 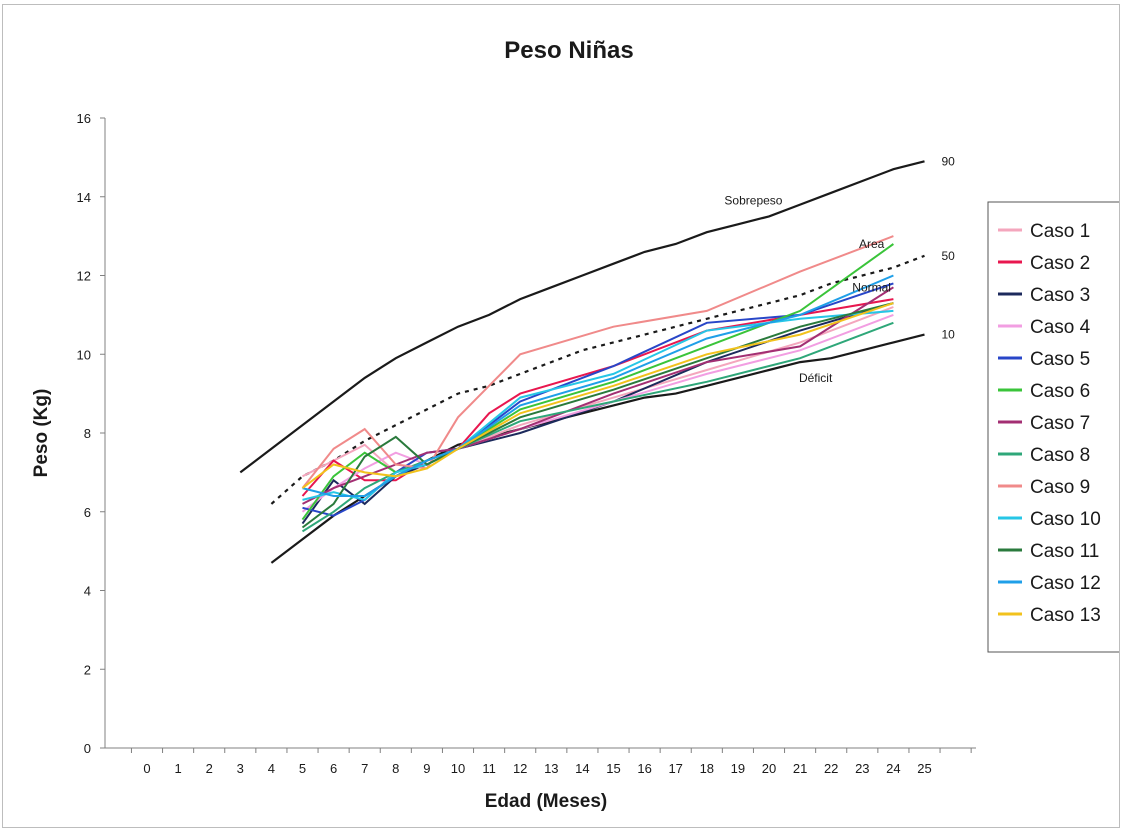 What do you see at coordinates (949, 161) in the screenshot?
I see `percentile-90-label: 90` at bounding box center [949, 161].